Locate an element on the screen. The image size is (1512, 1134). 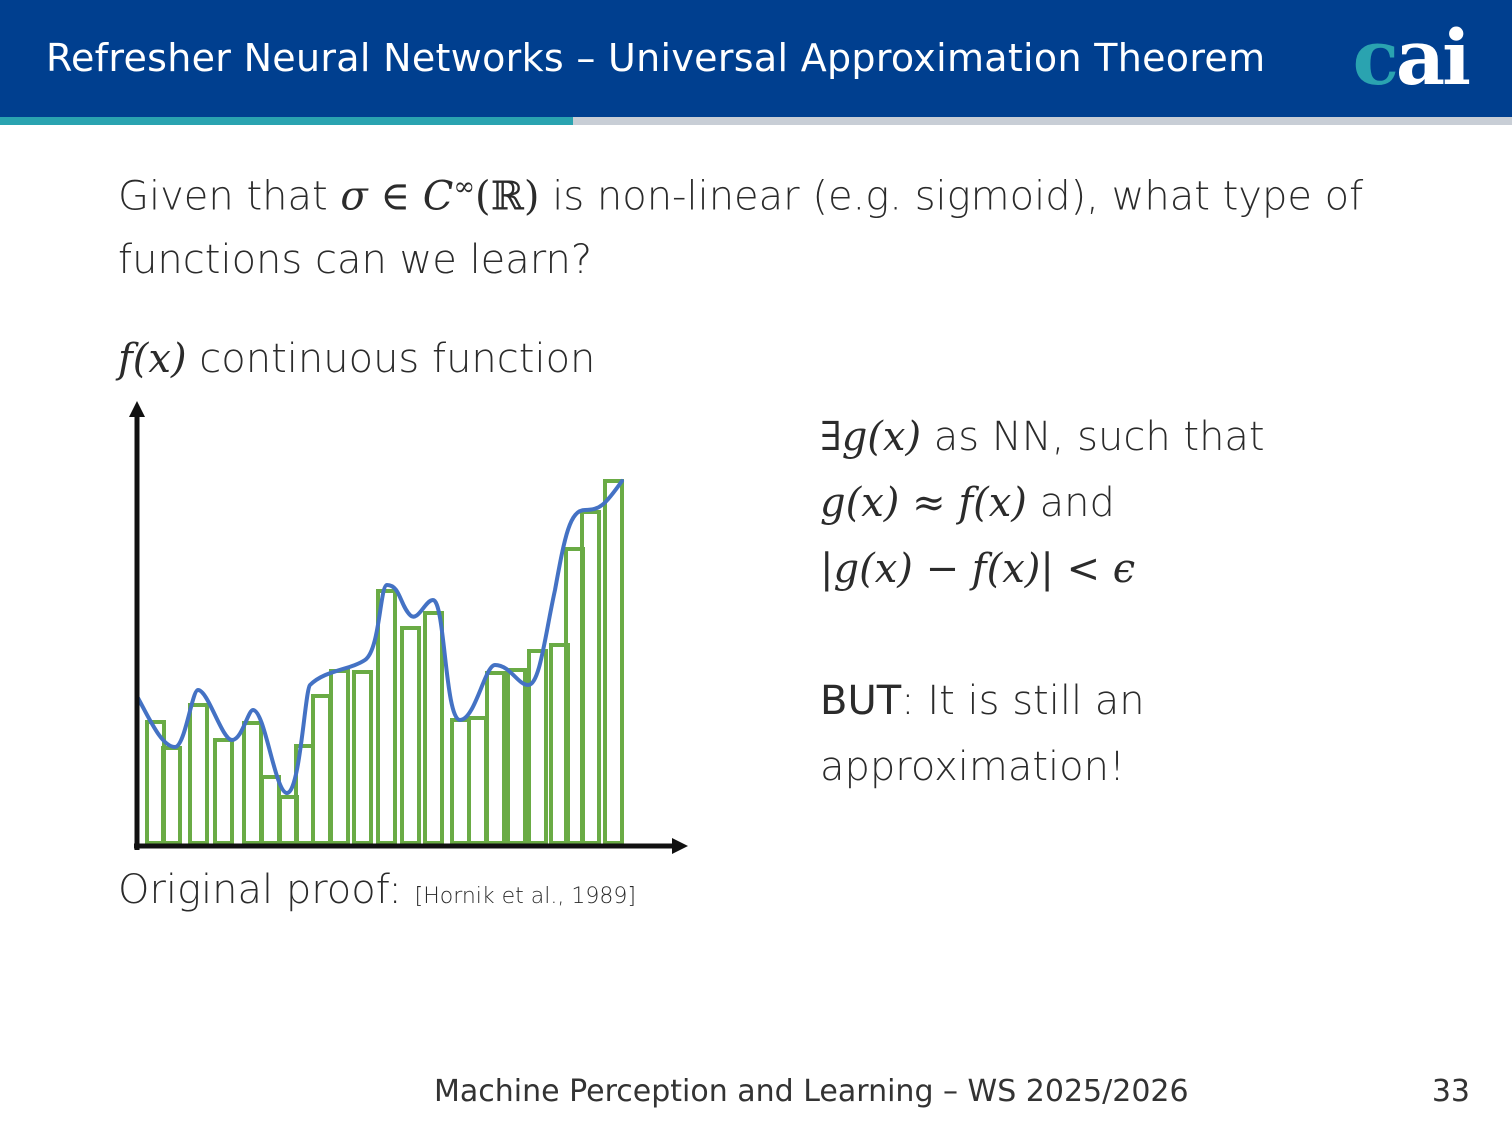
page-number: 33 is located at coordinates (1450, 1091).